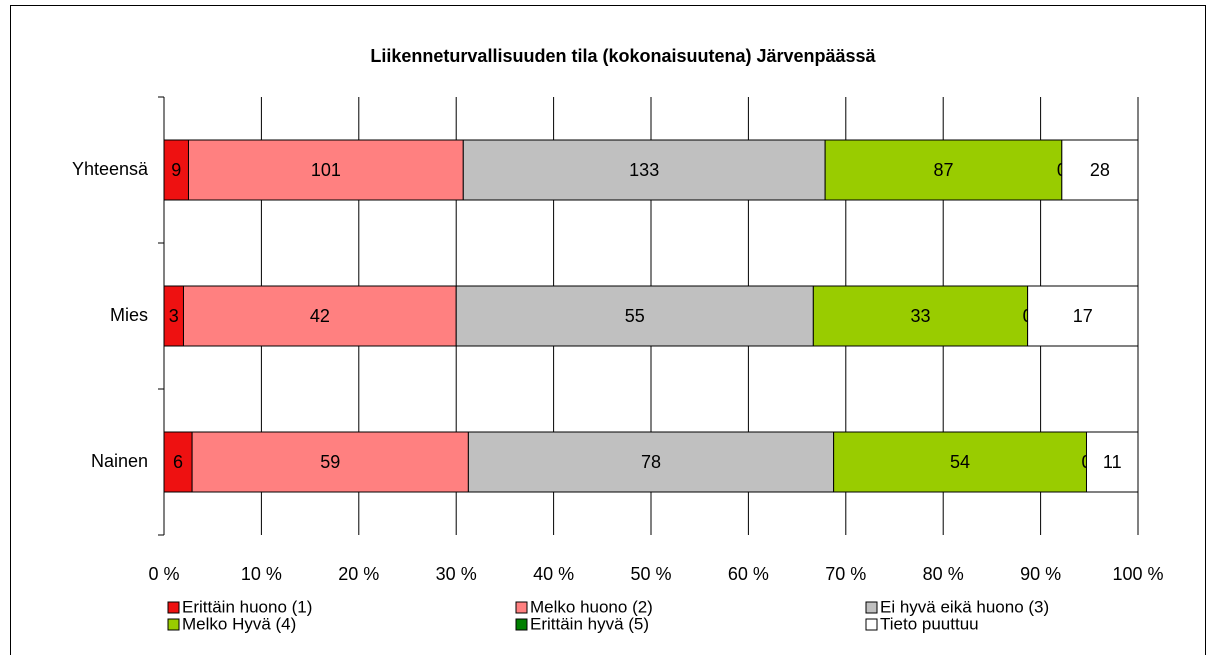  I want to click on x-tick-label: 0 %, so click(163, 574).